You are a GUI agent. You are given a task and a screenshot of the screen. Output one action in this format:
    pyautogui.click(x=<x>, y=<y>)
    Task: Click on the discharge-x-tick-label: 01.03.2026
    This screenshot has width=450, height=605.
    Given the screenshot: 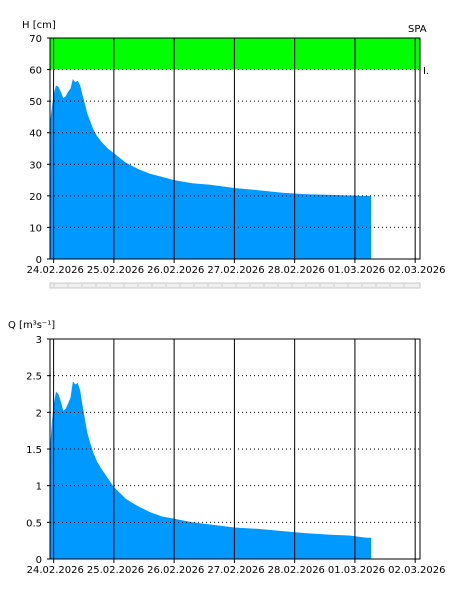 What is the action you would take?
    pyautogui.click(x=356, y=570)
    